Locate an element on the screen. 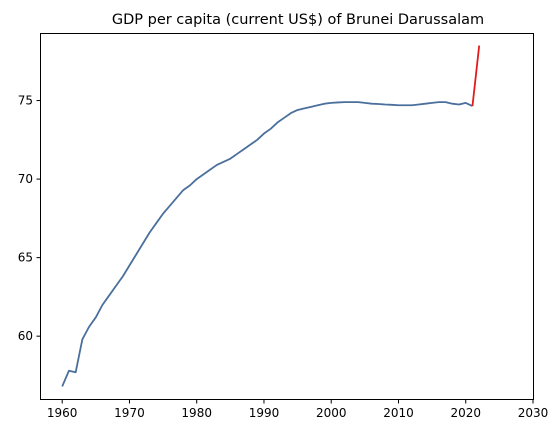 Image resolution: width=560 pixels, height=435 pixels. x-tick-label: 1970 is located at coordinates (129, 413).